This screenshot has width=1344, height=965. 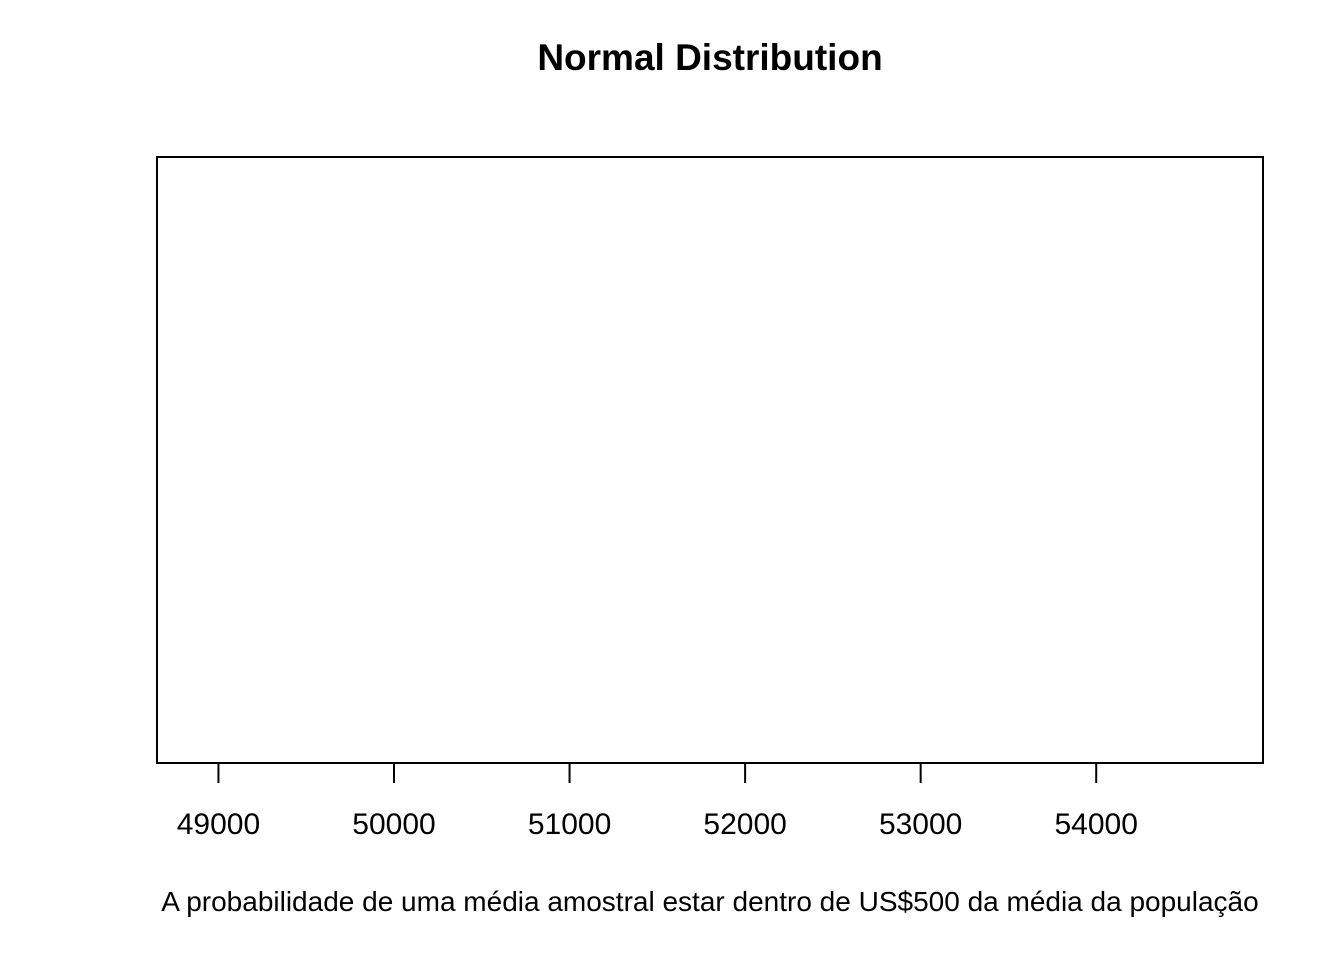 What do you see at coordinates (744, 824) in the screenshot?
I see `x-tick-label: 52000` at bounding box center [744, 824].